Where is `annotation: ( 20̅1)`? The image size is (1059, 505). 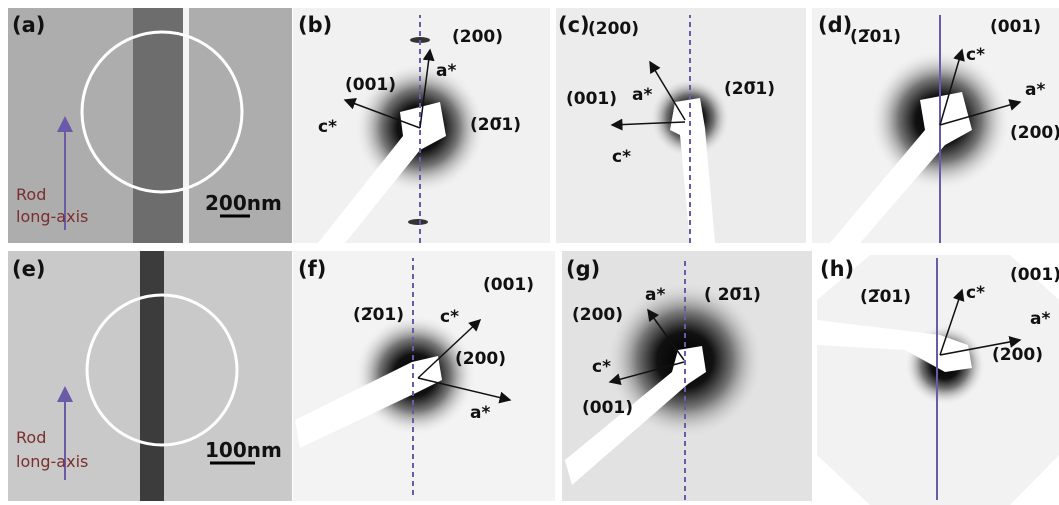
annotation: ( 20̅1) is located at coordinates (732, 295).